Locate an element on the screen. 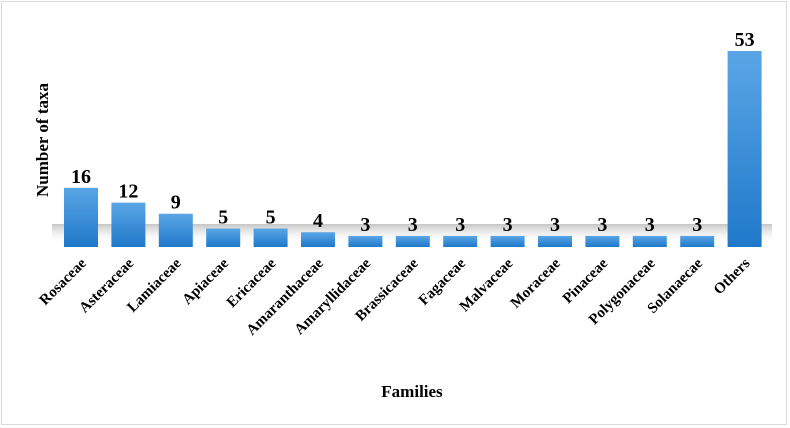  tick-label-others: Others is located at coordinates (732, 276).